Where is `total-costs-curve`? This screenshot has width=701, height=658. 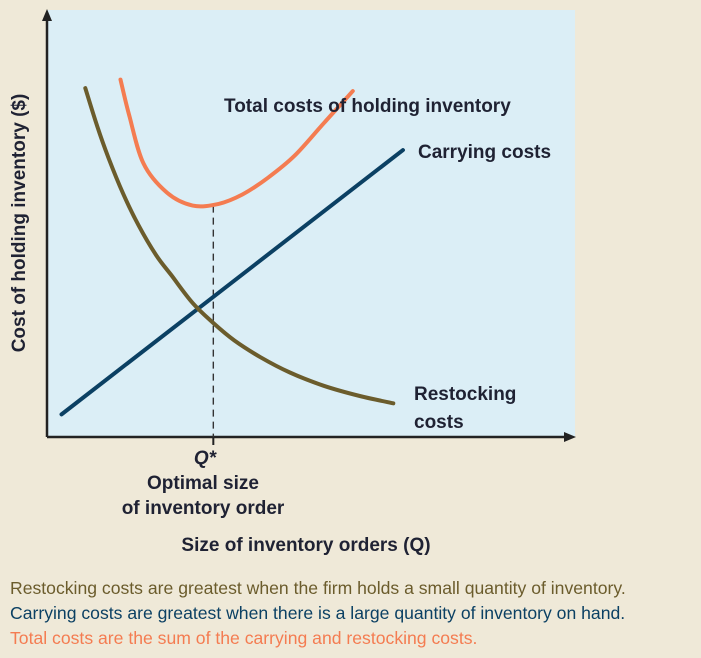 total-costs-curve is located at coordinates (236, 143).